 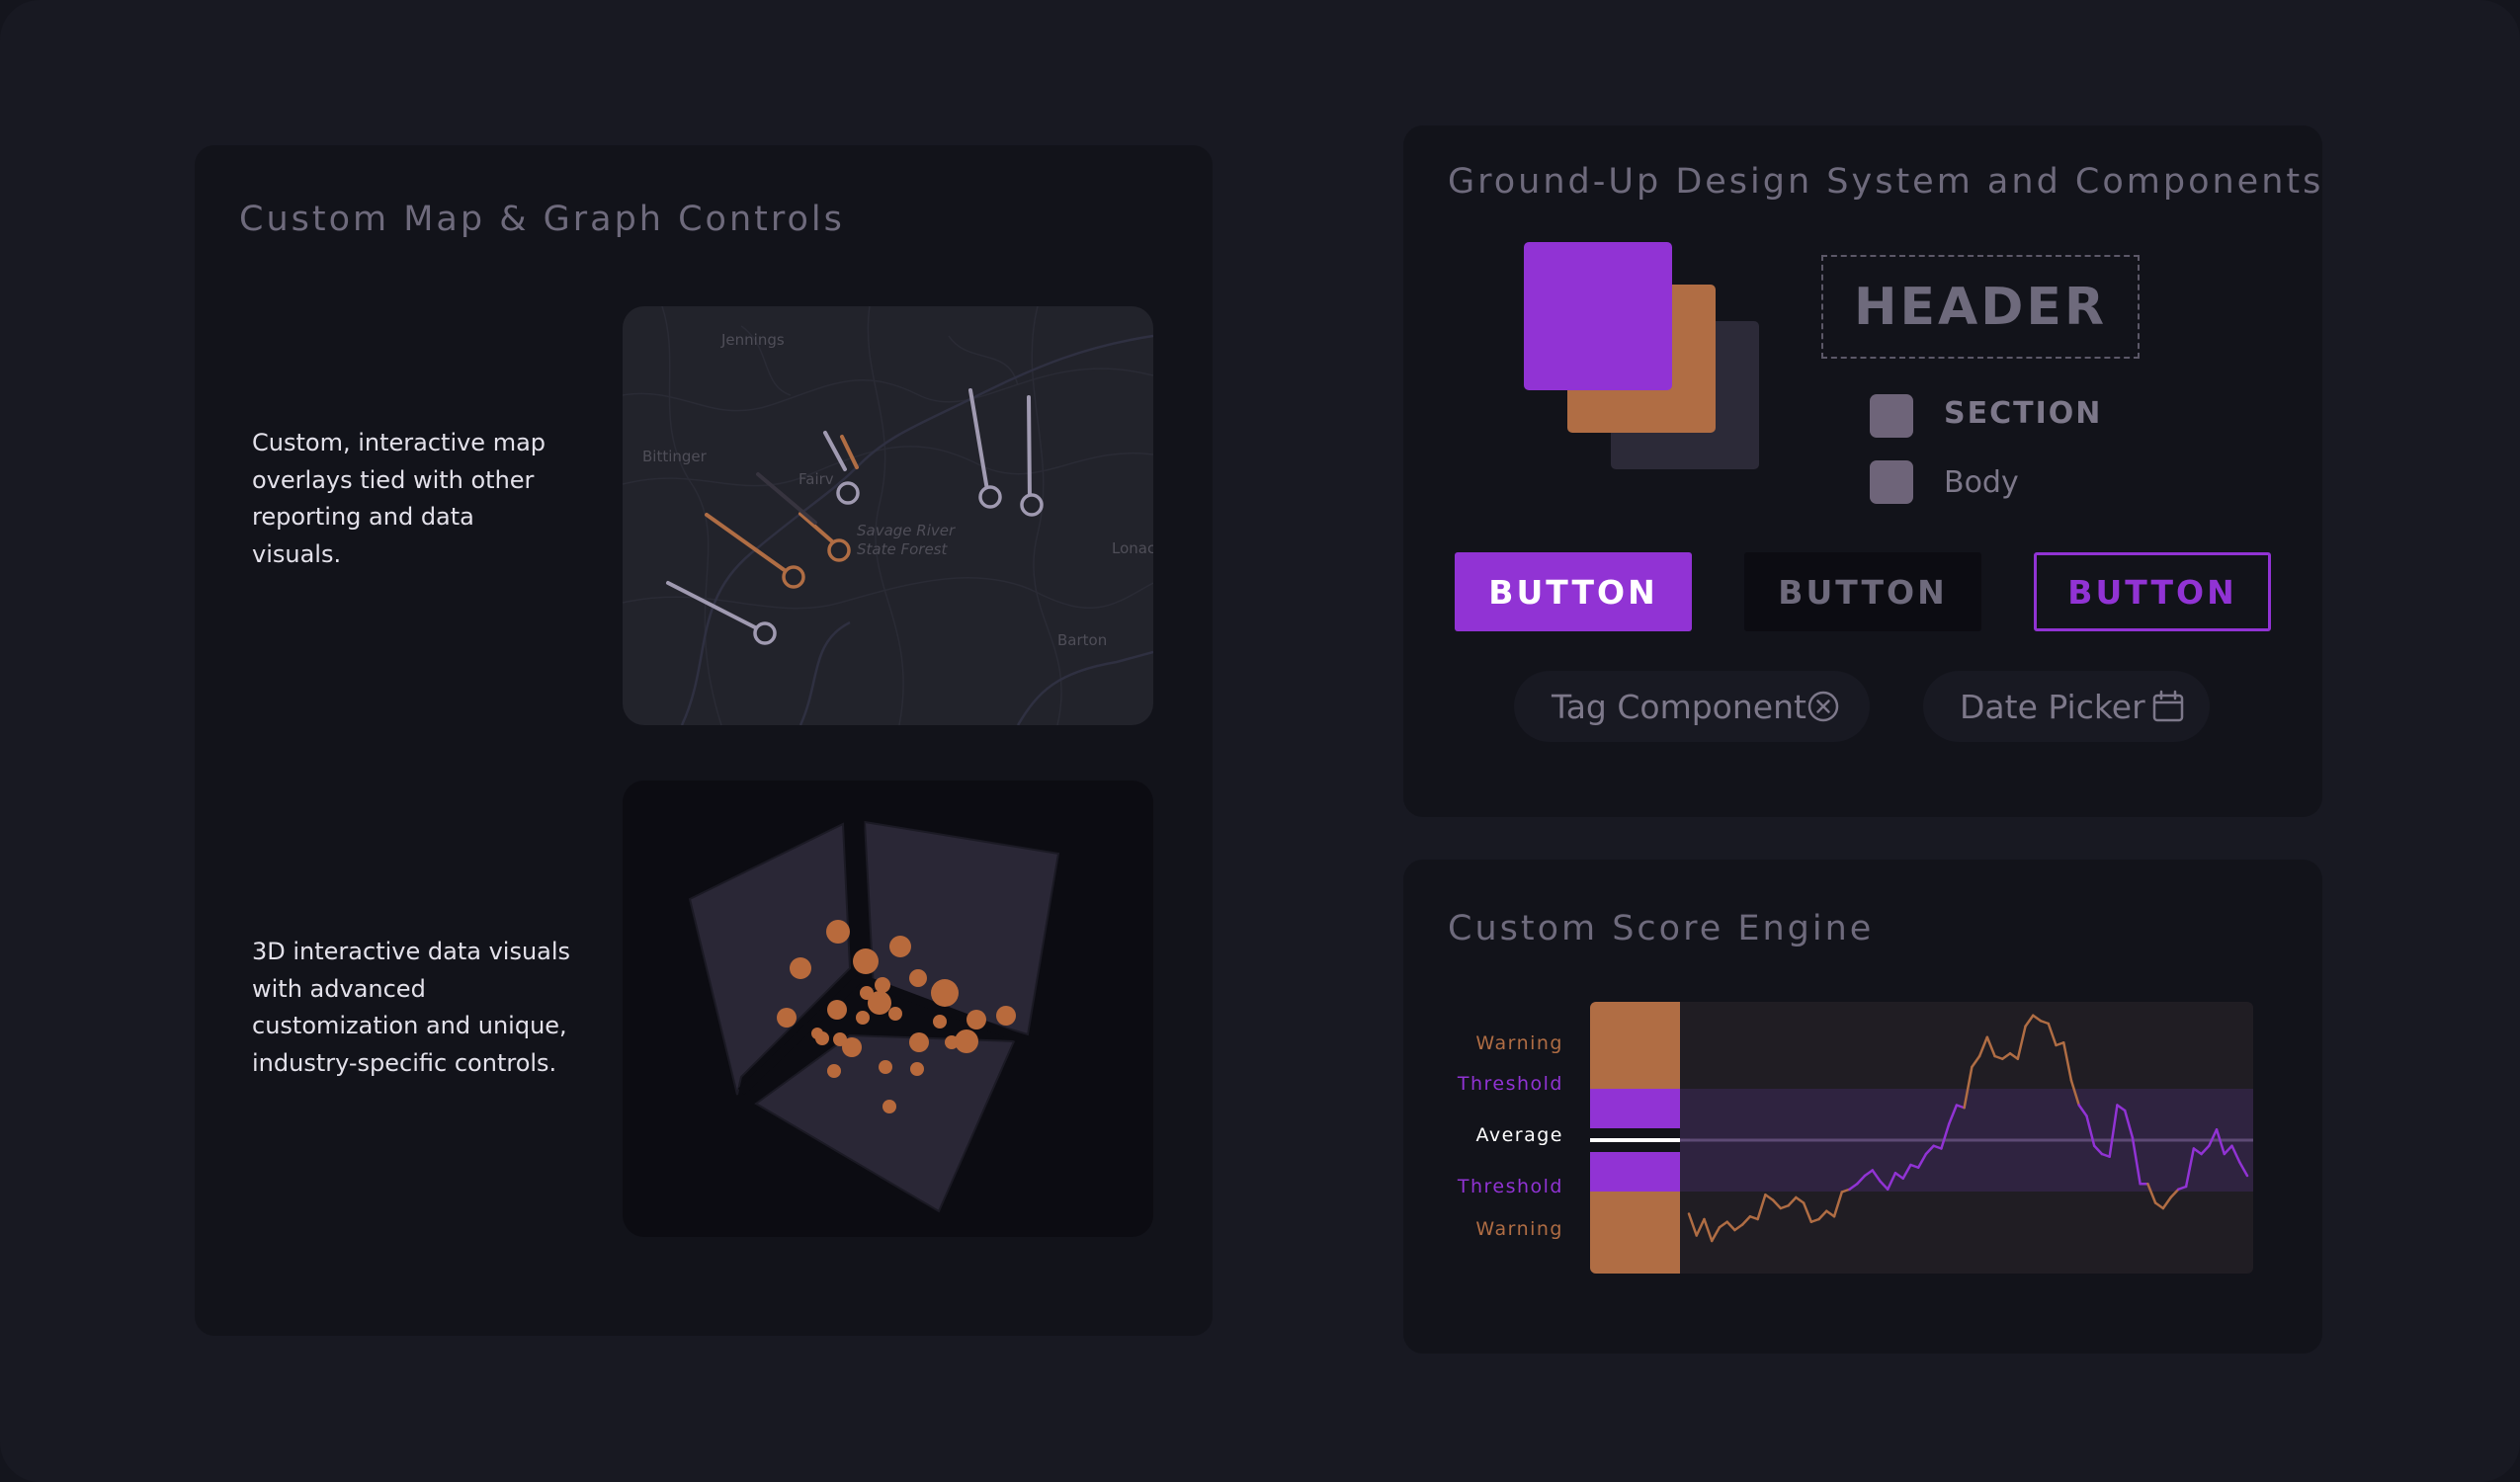 I want to click on calendar-icon, so click(x=2168, y=706).